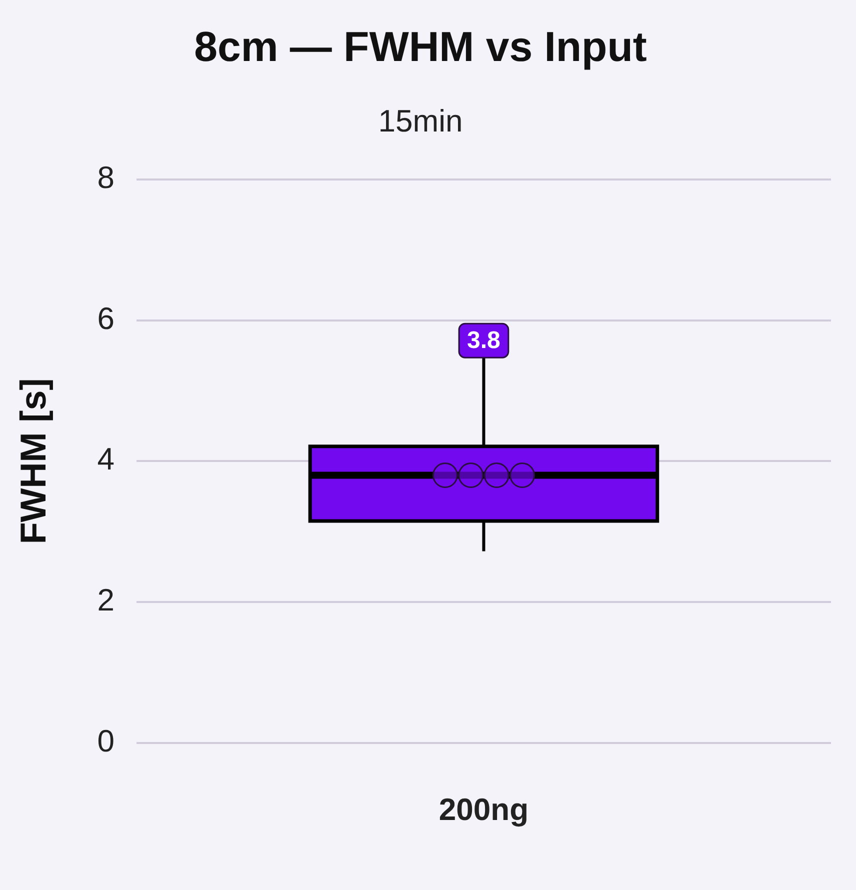  I want to click on y-tick-label: 4, so click(105, 459).